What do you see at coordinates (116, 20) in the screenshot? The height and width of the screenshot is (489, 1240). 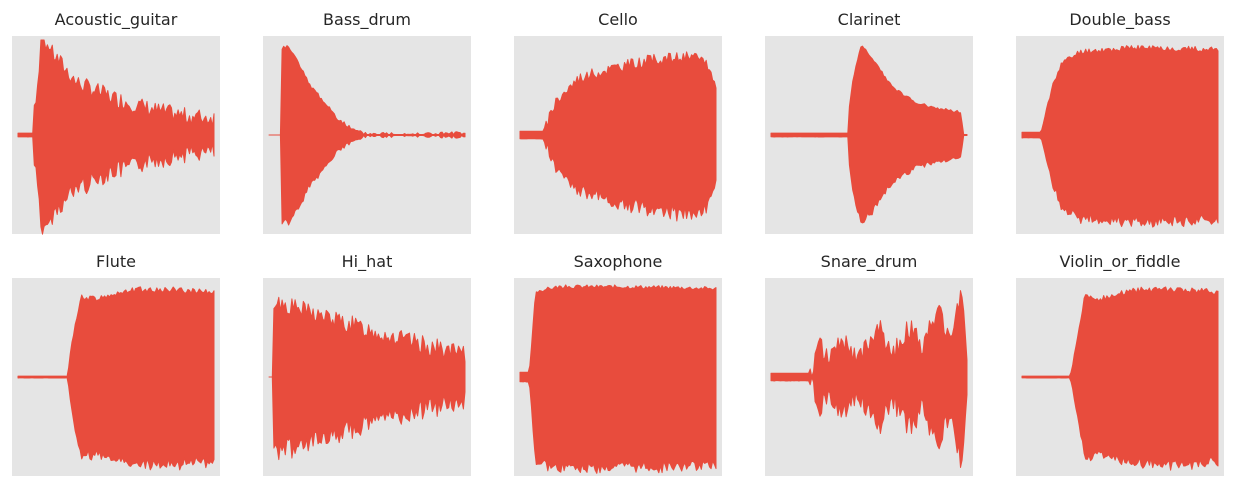 I see `panel-title: Acoustic_guitar` at bounding box center [116, 20].